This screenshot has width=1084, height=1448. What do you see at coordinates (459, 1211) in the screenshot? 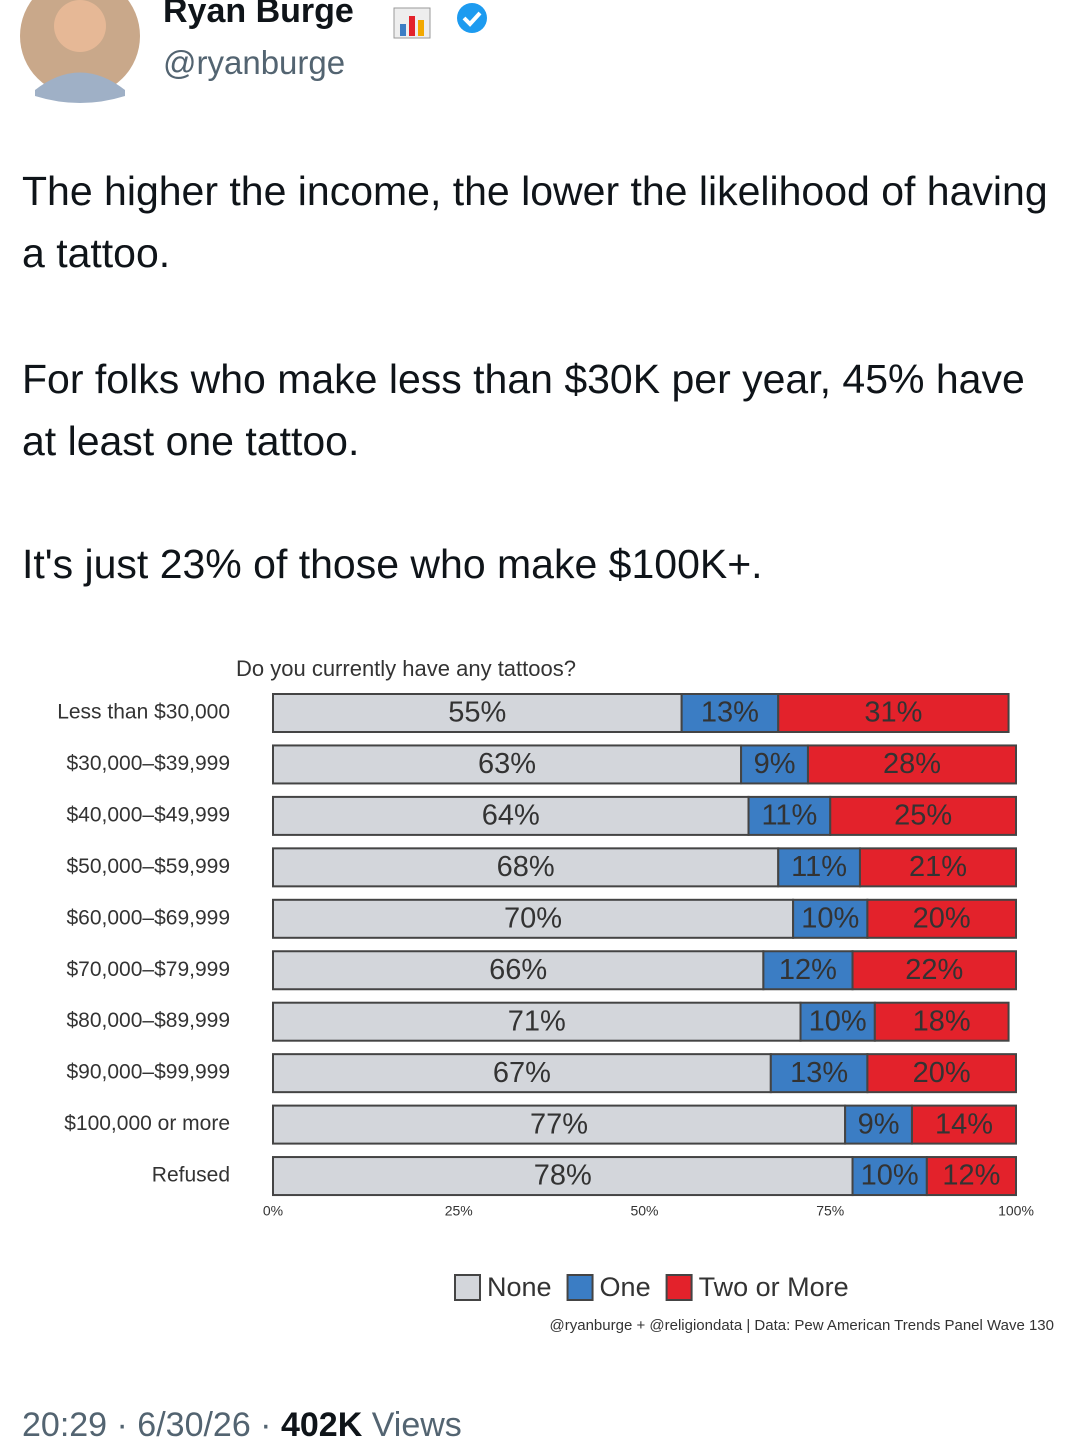
I see `x-tick-label: 25%` at bounding box center [459, 1211].